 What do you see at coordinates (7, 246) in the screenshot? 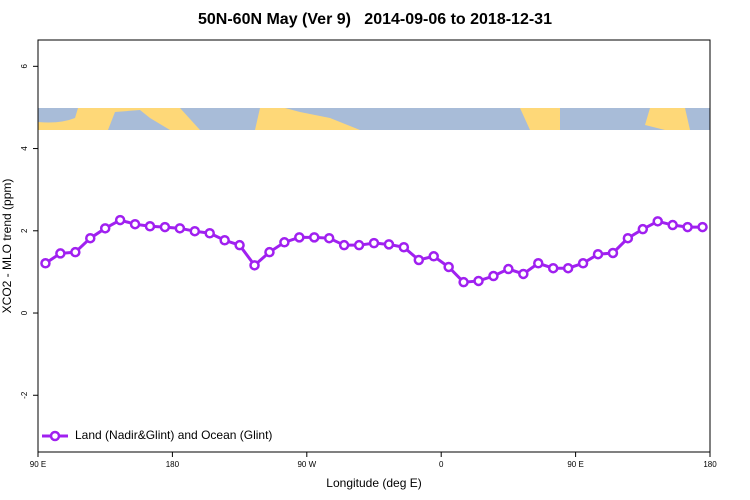
I see `y-axis-title: XCO2 - MLO trend (ppm)` at bounding box center [7, 246].